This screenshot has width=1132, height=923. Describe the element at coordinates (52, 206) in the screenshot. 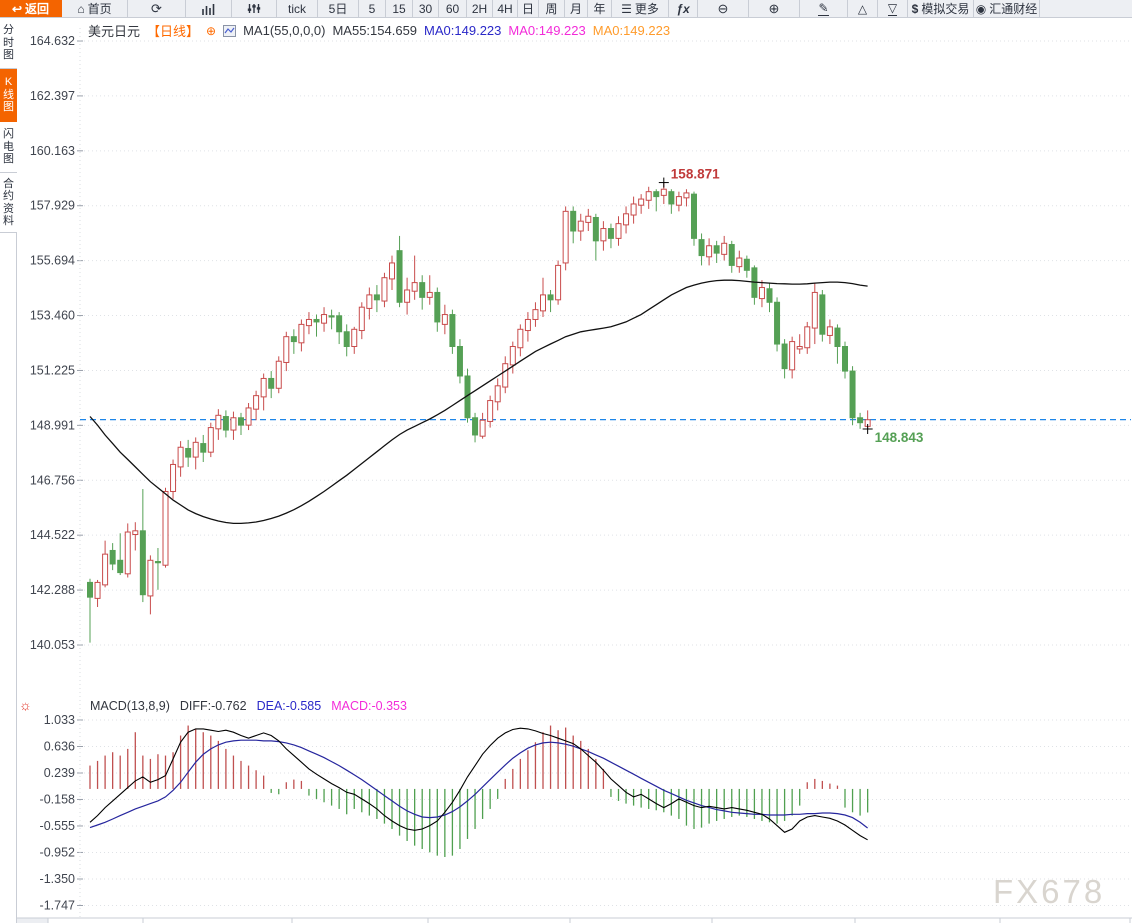

I see `svg-text: 157.929` at that location.